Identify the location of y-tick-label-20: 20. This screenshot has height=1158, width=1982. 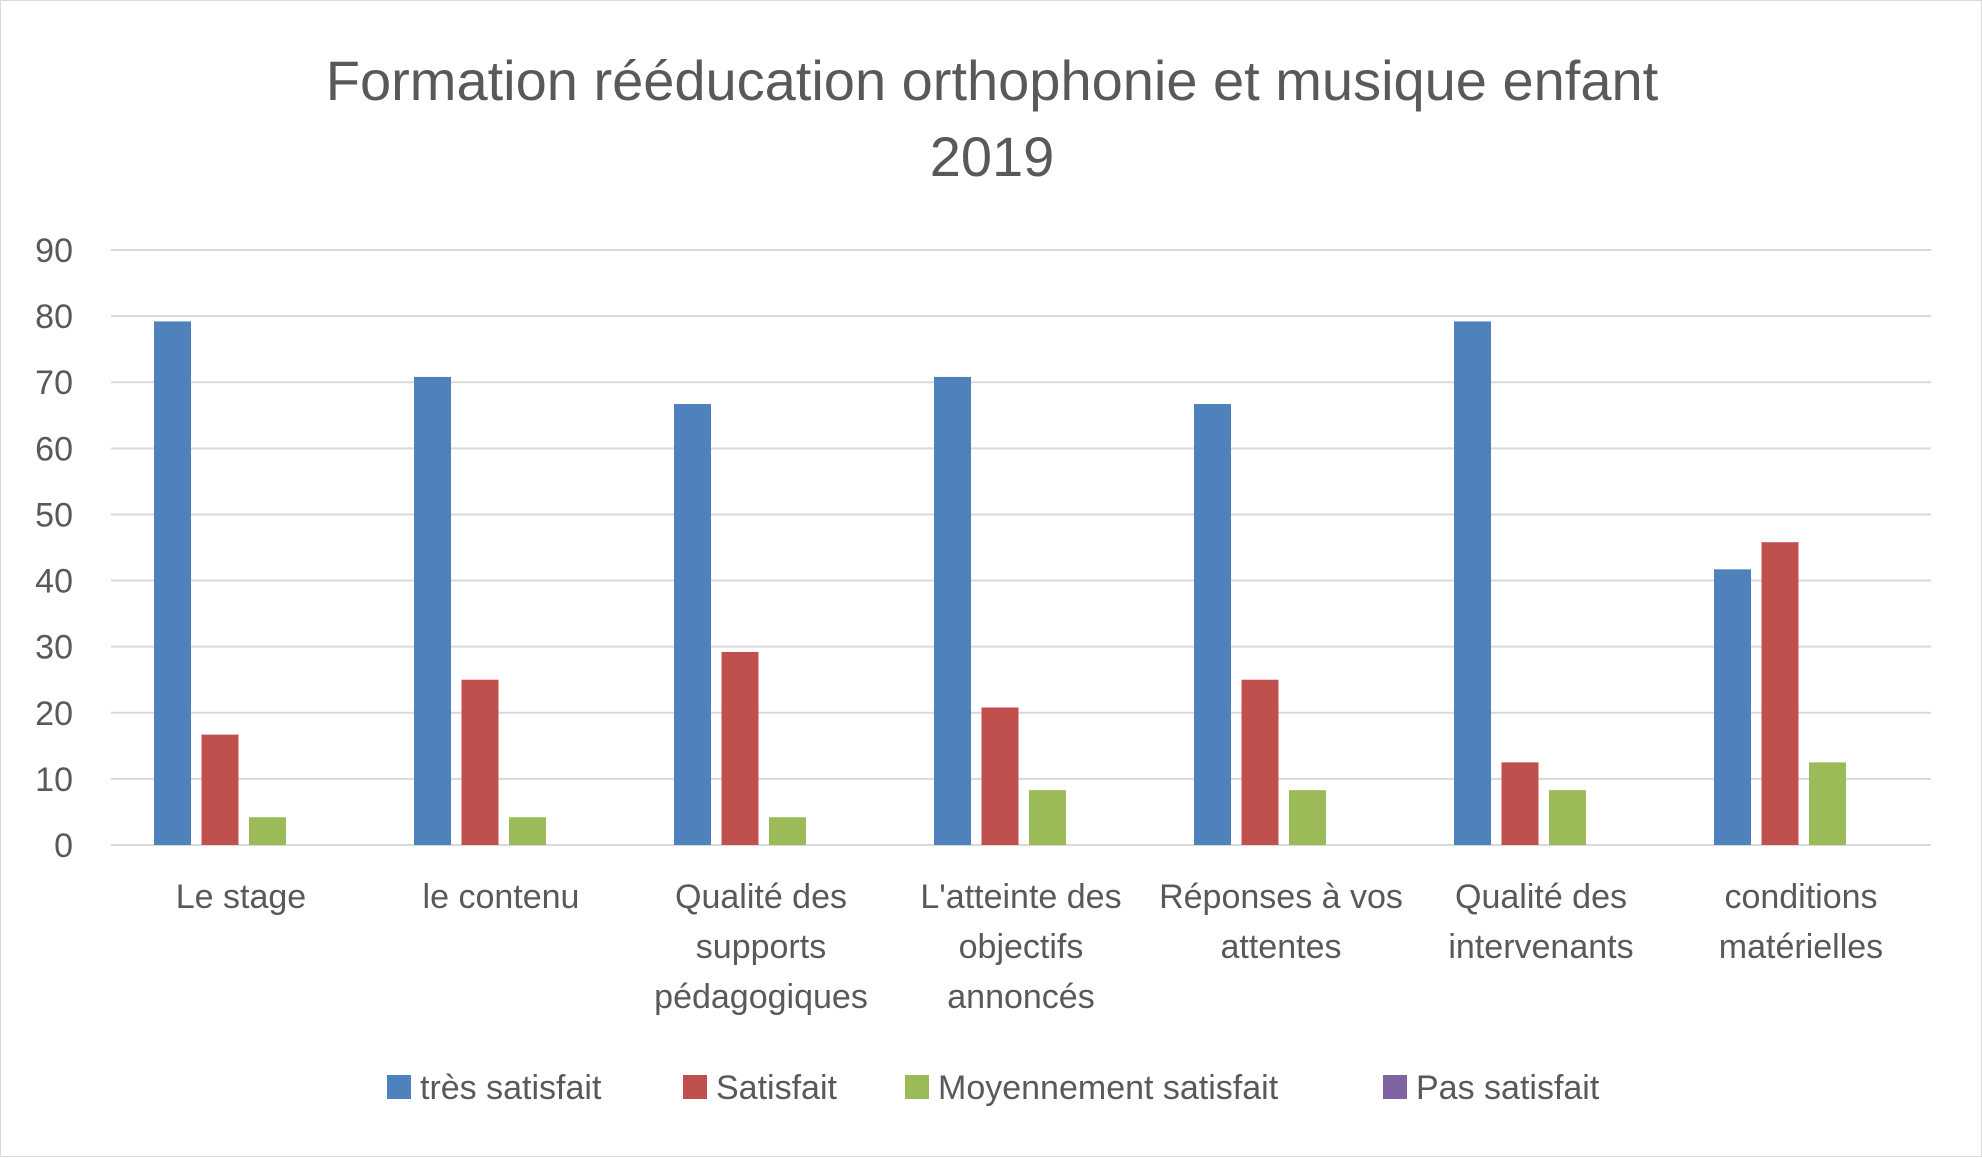
(54, 714).